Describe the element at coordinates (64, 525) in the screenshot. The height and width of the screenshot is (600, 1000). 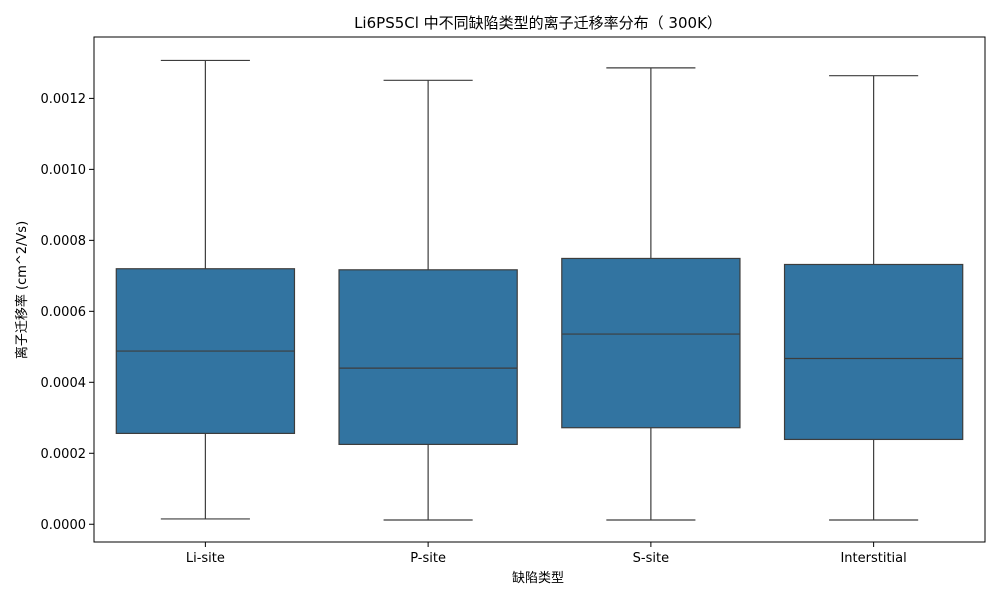
I see `y-tick-label: 0.0000` at that location.